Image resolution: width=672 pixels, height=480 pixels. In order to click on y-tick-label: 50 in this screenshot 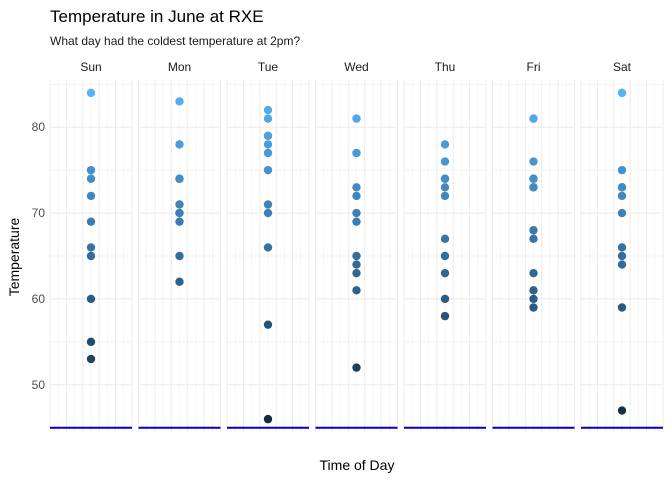, I will do `click(39, 385)`.